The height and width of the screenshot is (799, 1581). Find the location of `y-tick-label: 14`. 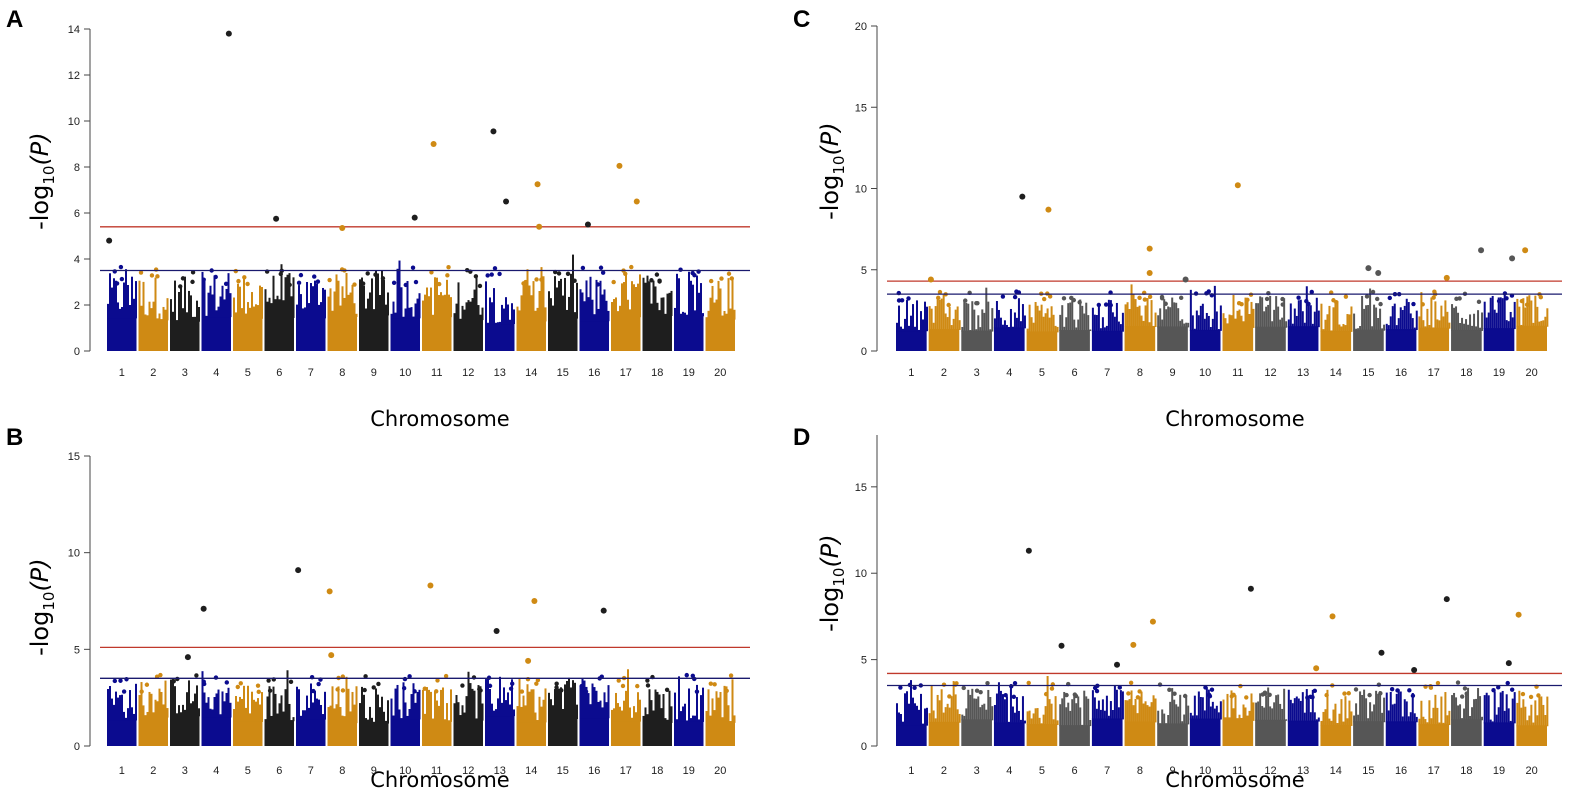

y-tick-label: 14 is located at coordinates (74, 30).